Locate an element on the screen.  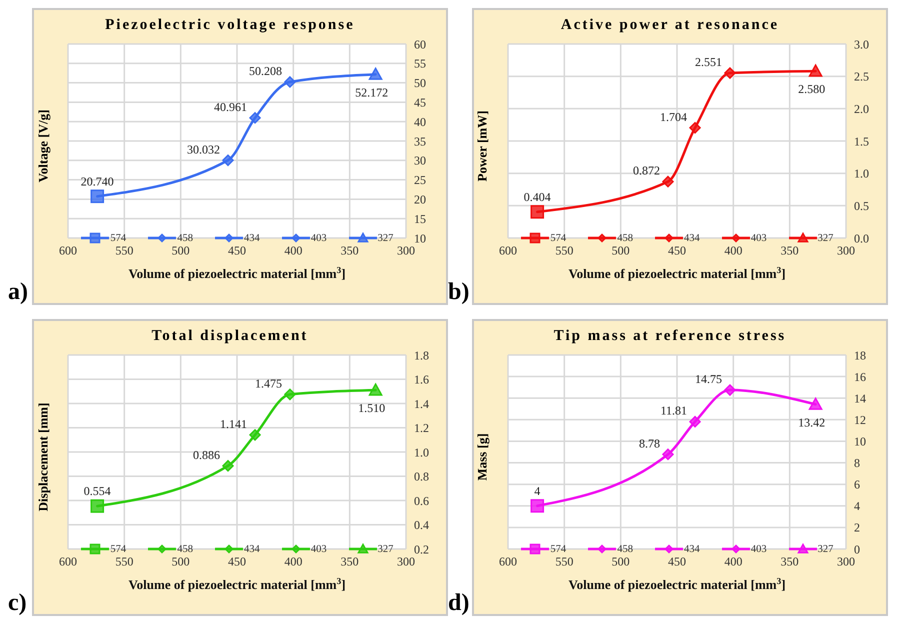
y-tick-label: 1.2 is located at coordinates (421, 428).